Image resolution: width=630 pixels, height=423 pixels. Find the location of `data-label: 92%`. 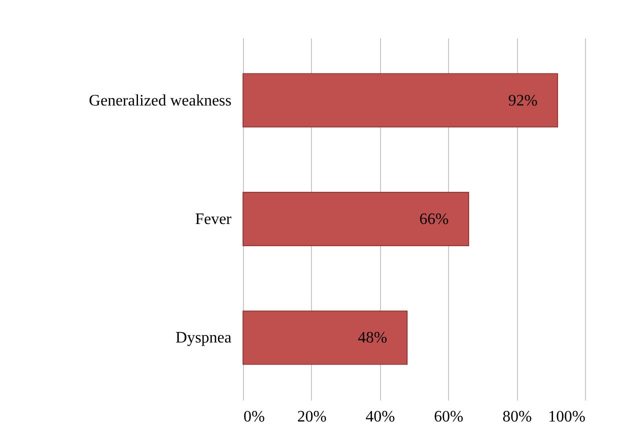

data-label: 92% is located at coordinates (523, 101).